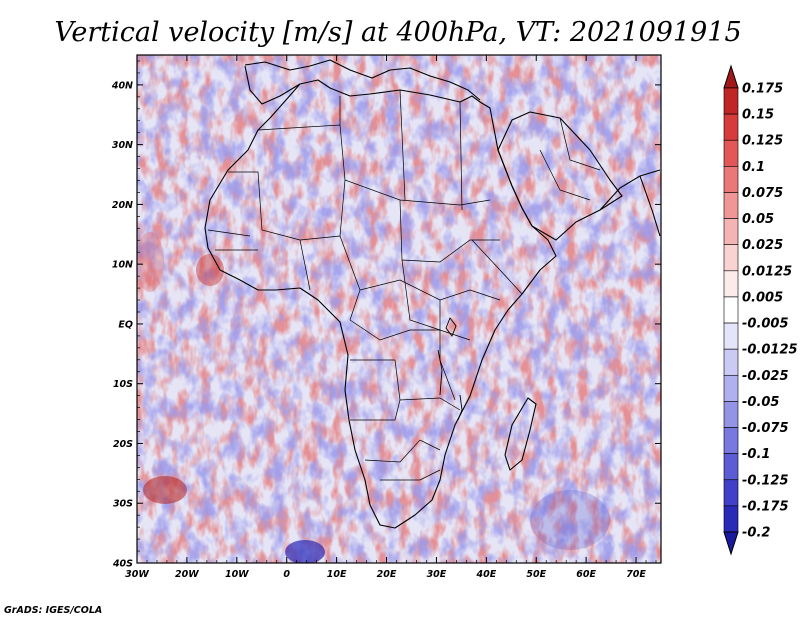 The image size is (800, 618). What do you see at coordinates (762, 89) in the screenshot?
I see `colorbar-label: 0.175` at bounding box center [762, 89].